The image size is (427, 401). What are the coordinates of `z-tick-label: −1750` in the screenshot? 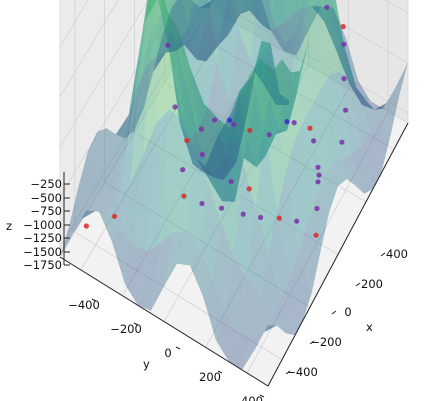 It's located at (42, 265).